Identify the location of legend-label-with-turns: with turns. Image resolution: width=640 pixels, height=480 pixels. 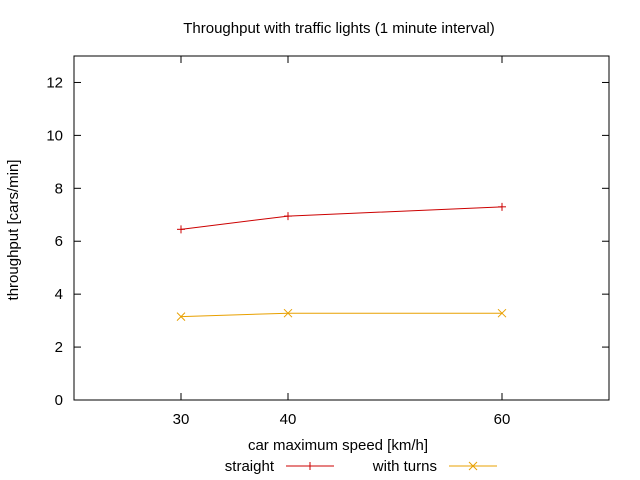
(404, 466).